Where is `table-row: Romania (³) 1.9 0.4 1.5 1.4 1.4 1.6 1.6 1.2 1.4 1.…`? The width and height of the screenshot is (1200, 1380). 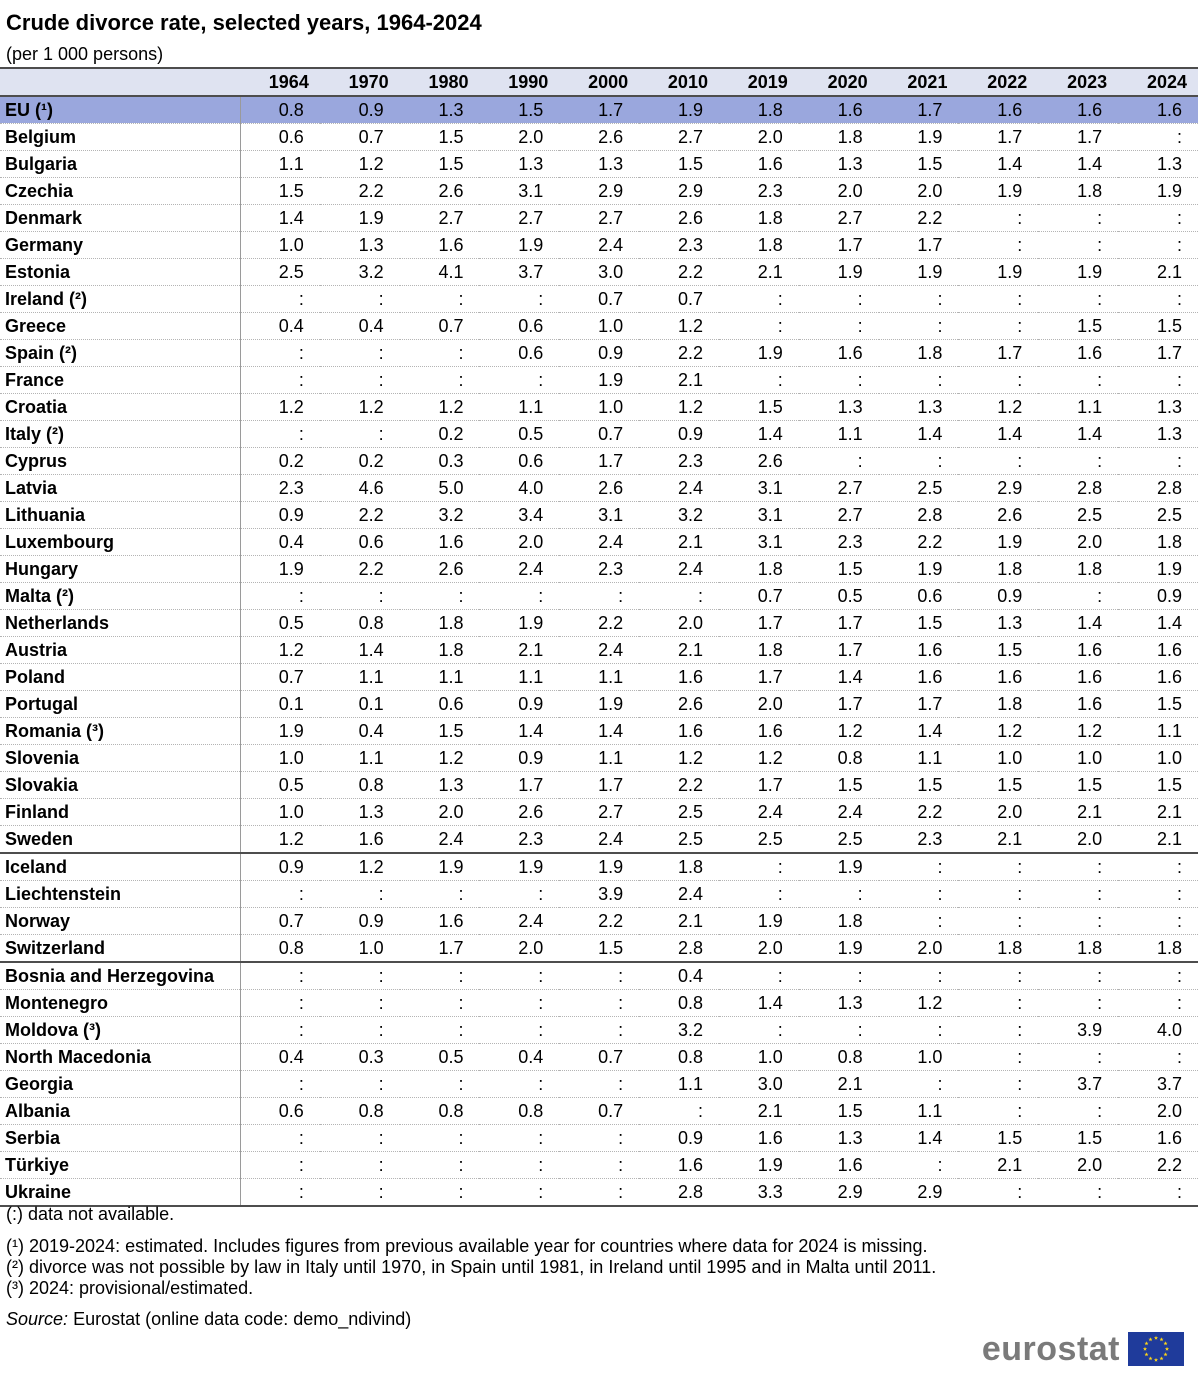 table-row: Romania (³) 1.9 0.4 1.5 1.4 1.4 1.6 1.6 1.2 1.4 1.… is located at coordinates (599, 731).